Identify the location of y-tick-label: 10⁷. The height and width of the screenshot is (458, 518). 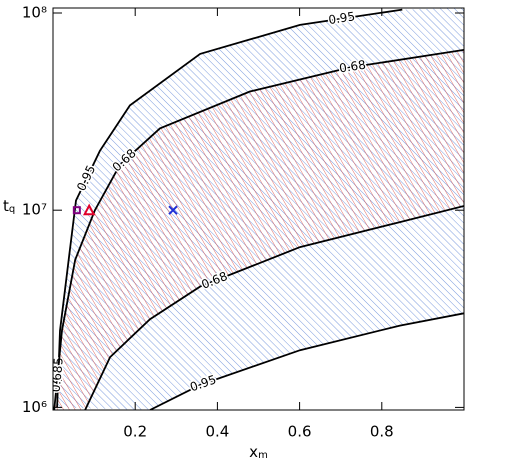
(34, 210).